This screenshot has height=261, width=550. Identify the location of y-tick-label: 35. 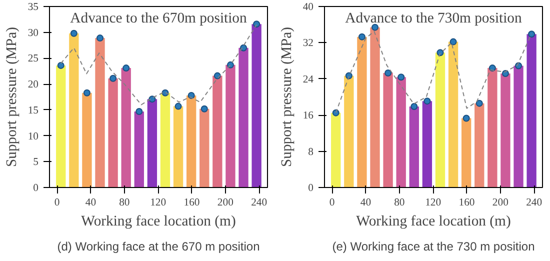
(33, 7).